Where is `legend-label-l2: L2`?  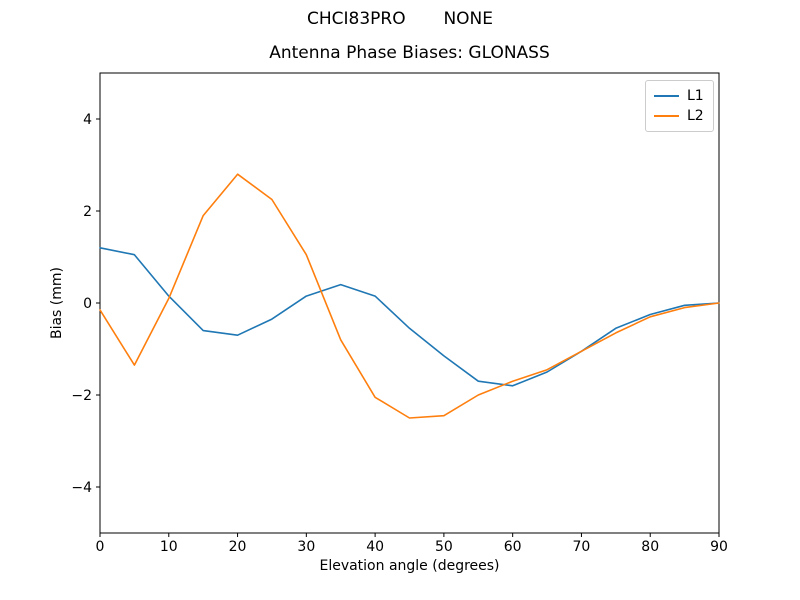
legend-label-l2: L2 is located at coordinates (695, 116).